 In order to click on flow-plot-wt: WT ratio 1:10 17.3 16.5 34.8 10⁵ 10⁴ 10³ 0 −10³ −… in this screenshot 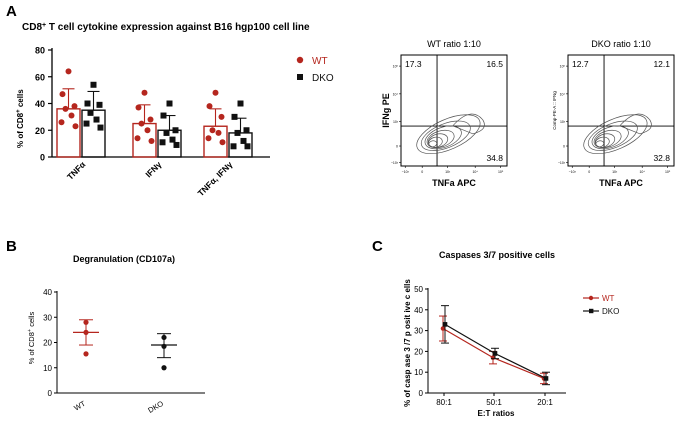, I will do `click(444, 113)`.